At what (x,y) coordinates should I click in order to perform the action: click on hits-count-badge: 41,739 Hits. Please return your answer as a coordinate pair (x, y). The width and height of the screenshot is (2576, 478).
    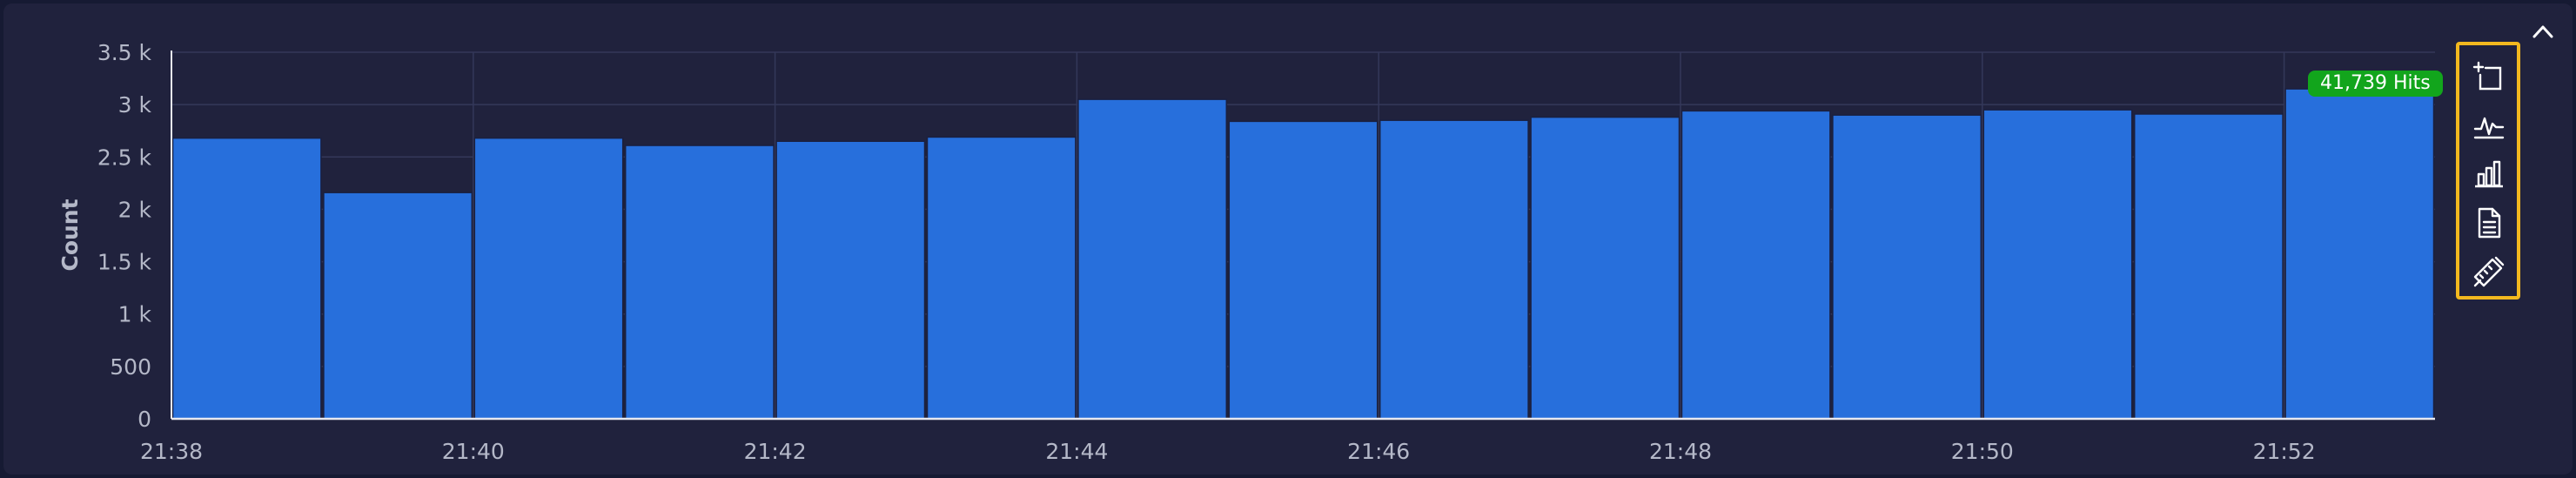
    Looking at the image, I should click on (2375, 84).